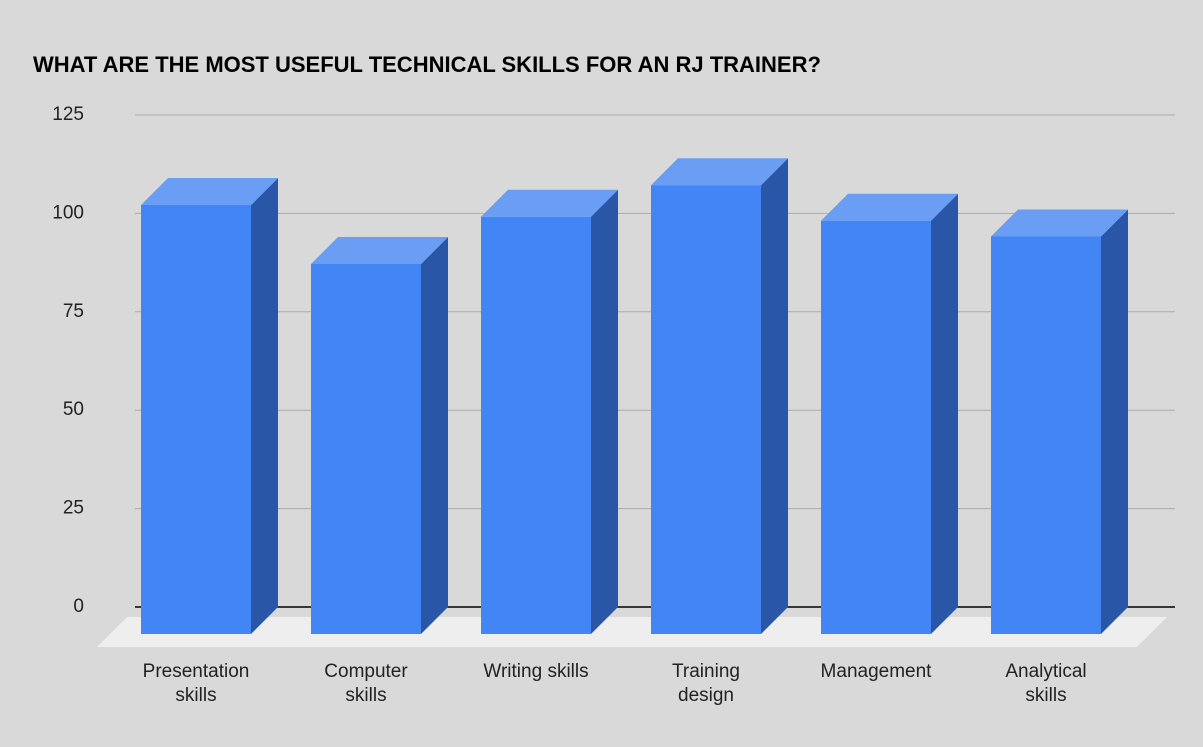  What do you see at coordinates (68, 114) in the screenshot?
I see `y-tick-label: 125` at bounding box center [68, 114].